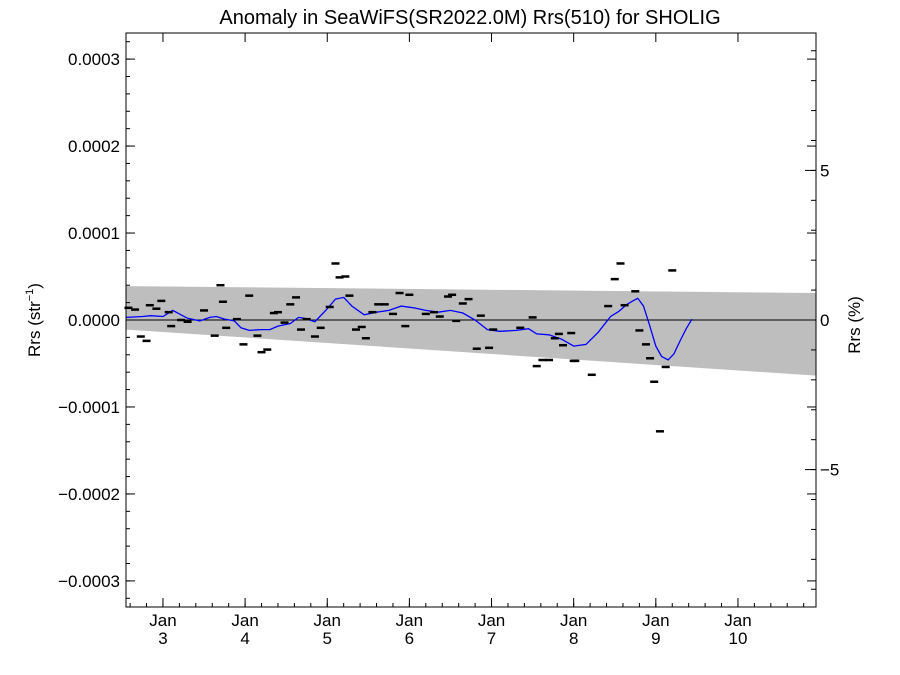 The width and height of the screenshot is (900, 675). I want to click on y-tick-label: 0.0003, so click(94, 59).